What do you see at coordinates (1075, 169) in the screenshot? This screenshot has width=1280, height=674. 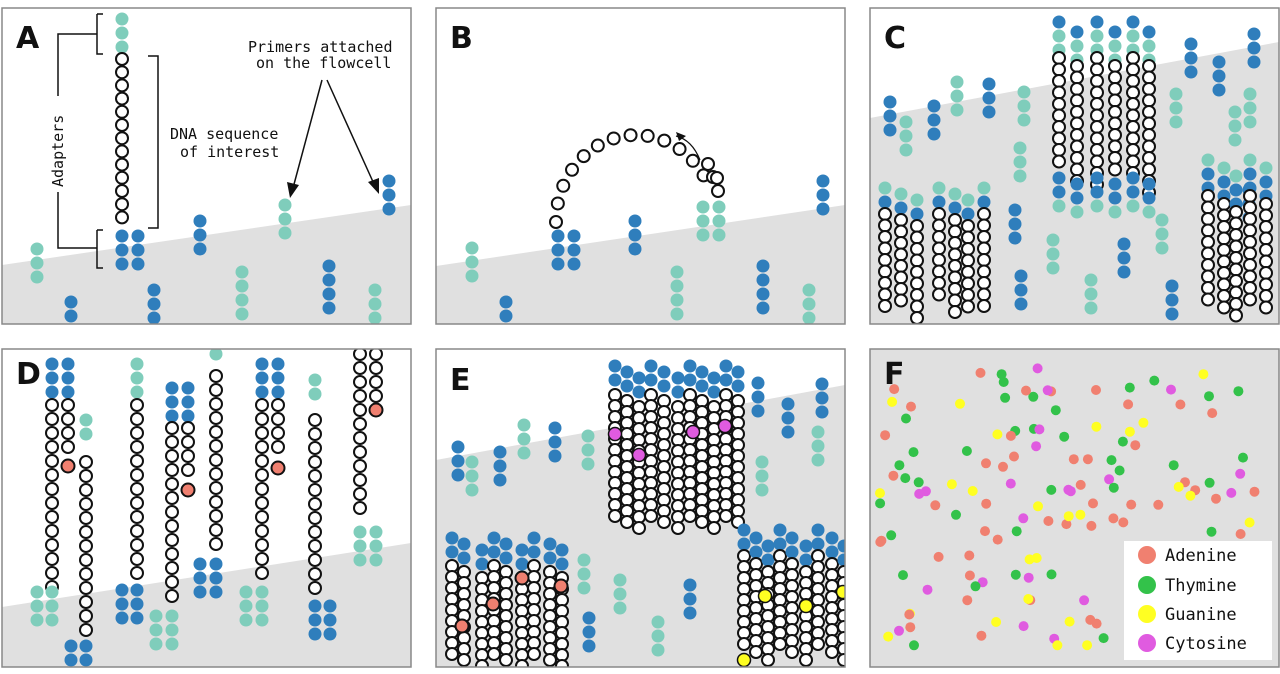 I see `panel-c-strands` at bounding box center [1075, 169].